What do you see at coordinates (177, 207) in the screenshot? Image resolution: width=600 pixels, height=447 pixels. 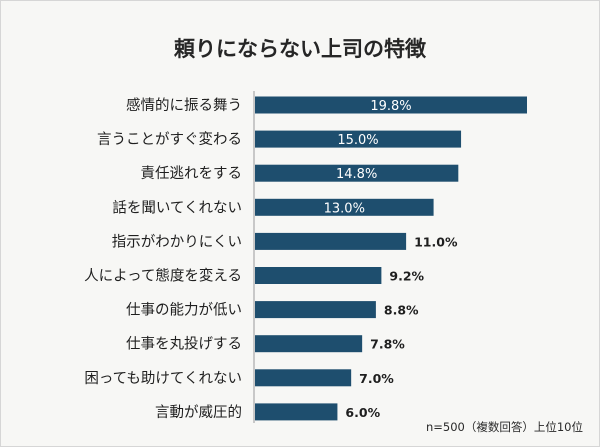 I see `category-label: 話を聞いてくれない` at bounding box center [177, 207].